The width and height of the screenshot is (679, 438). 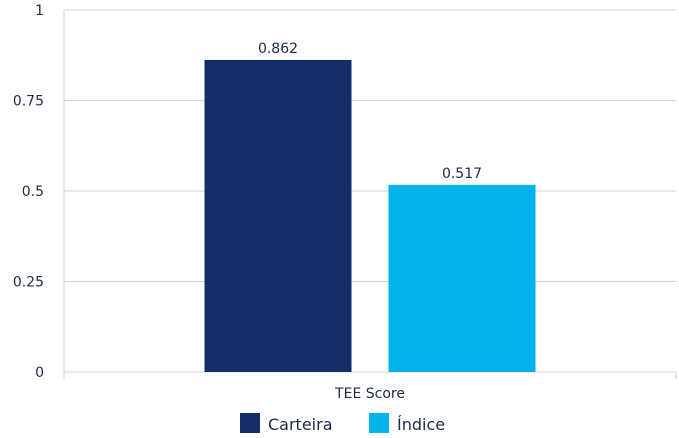 What do you see at coordinates (39, 11) in the screenshot?
I see `y-tick-label: 1` at bounding box center [39, 11].